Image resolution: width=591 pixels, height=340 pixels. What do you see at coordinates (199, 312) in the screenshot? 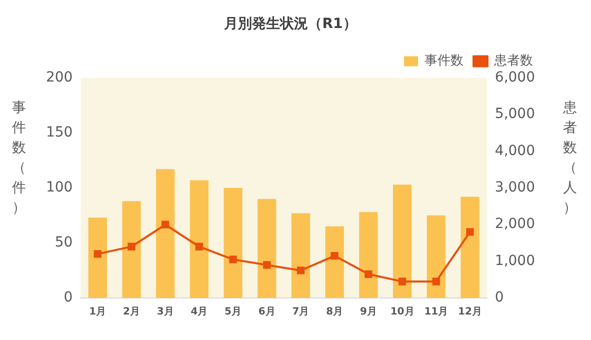
I see `x-tick-label: 4月` at bounding box center [199, 312].